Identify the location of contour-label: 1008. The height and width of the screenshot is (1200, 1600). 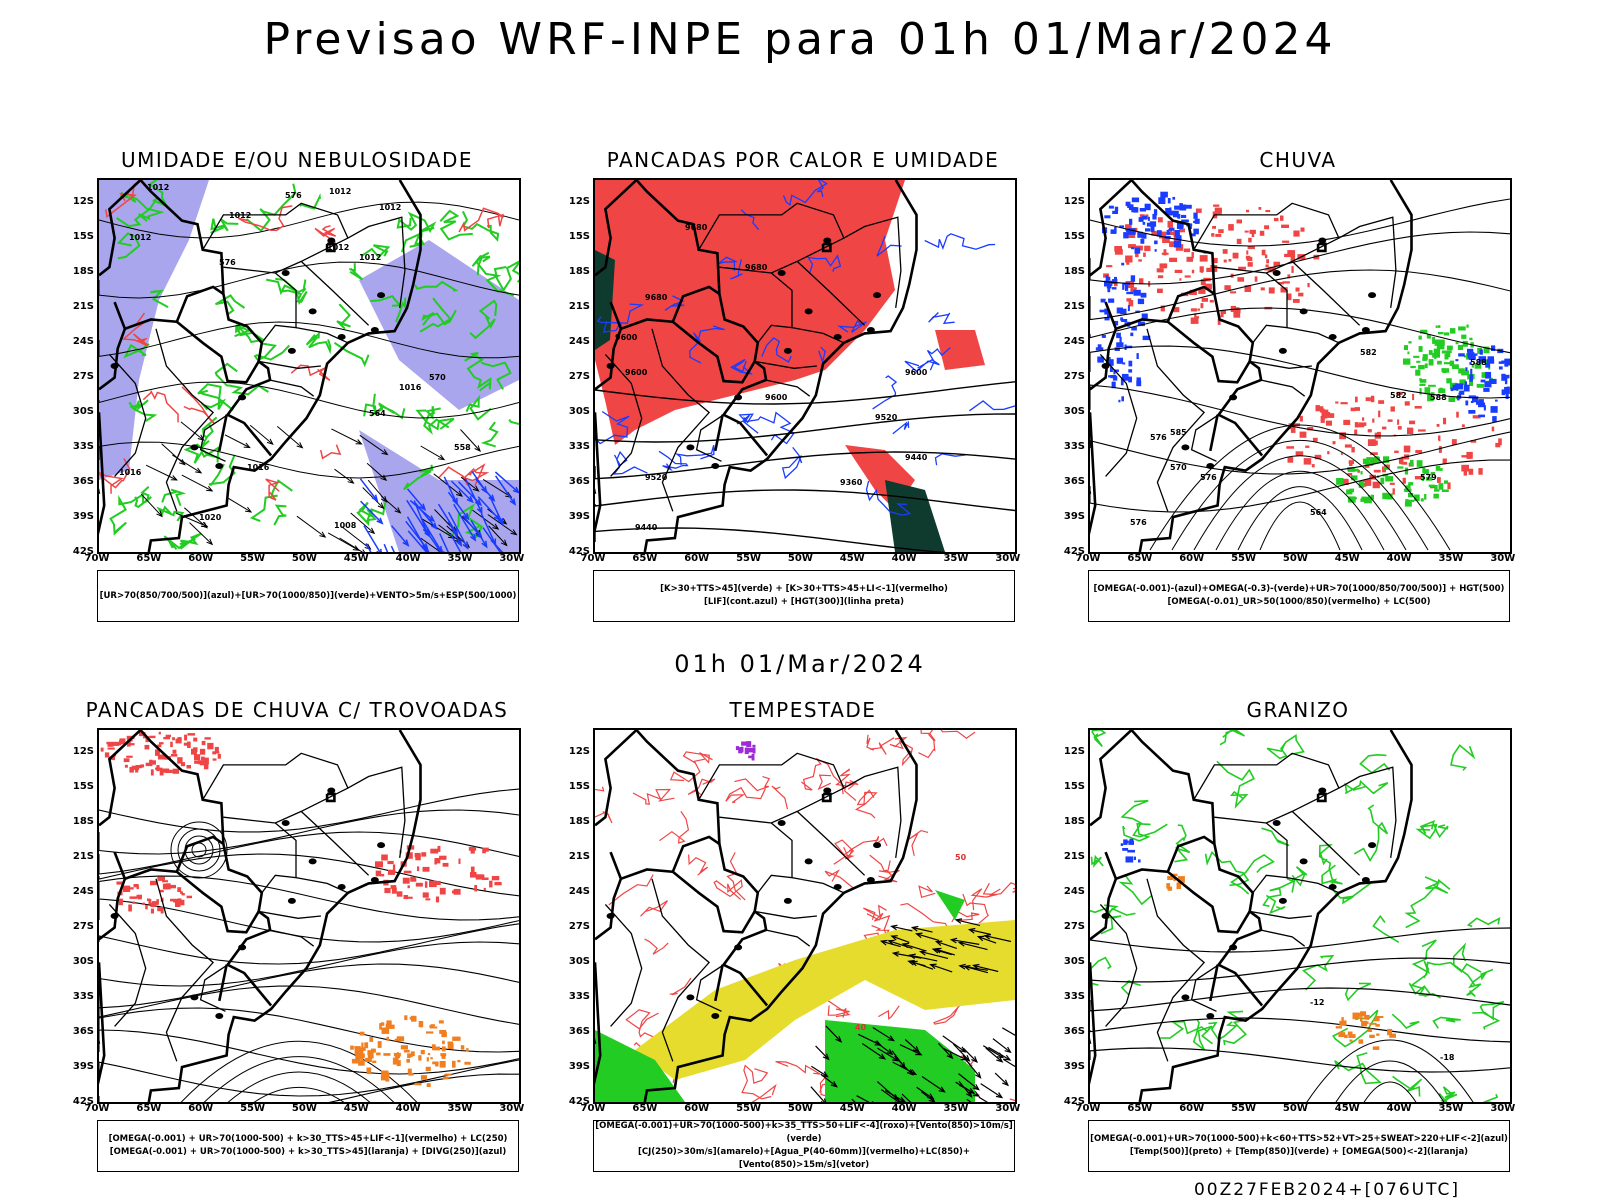
(345, 525).